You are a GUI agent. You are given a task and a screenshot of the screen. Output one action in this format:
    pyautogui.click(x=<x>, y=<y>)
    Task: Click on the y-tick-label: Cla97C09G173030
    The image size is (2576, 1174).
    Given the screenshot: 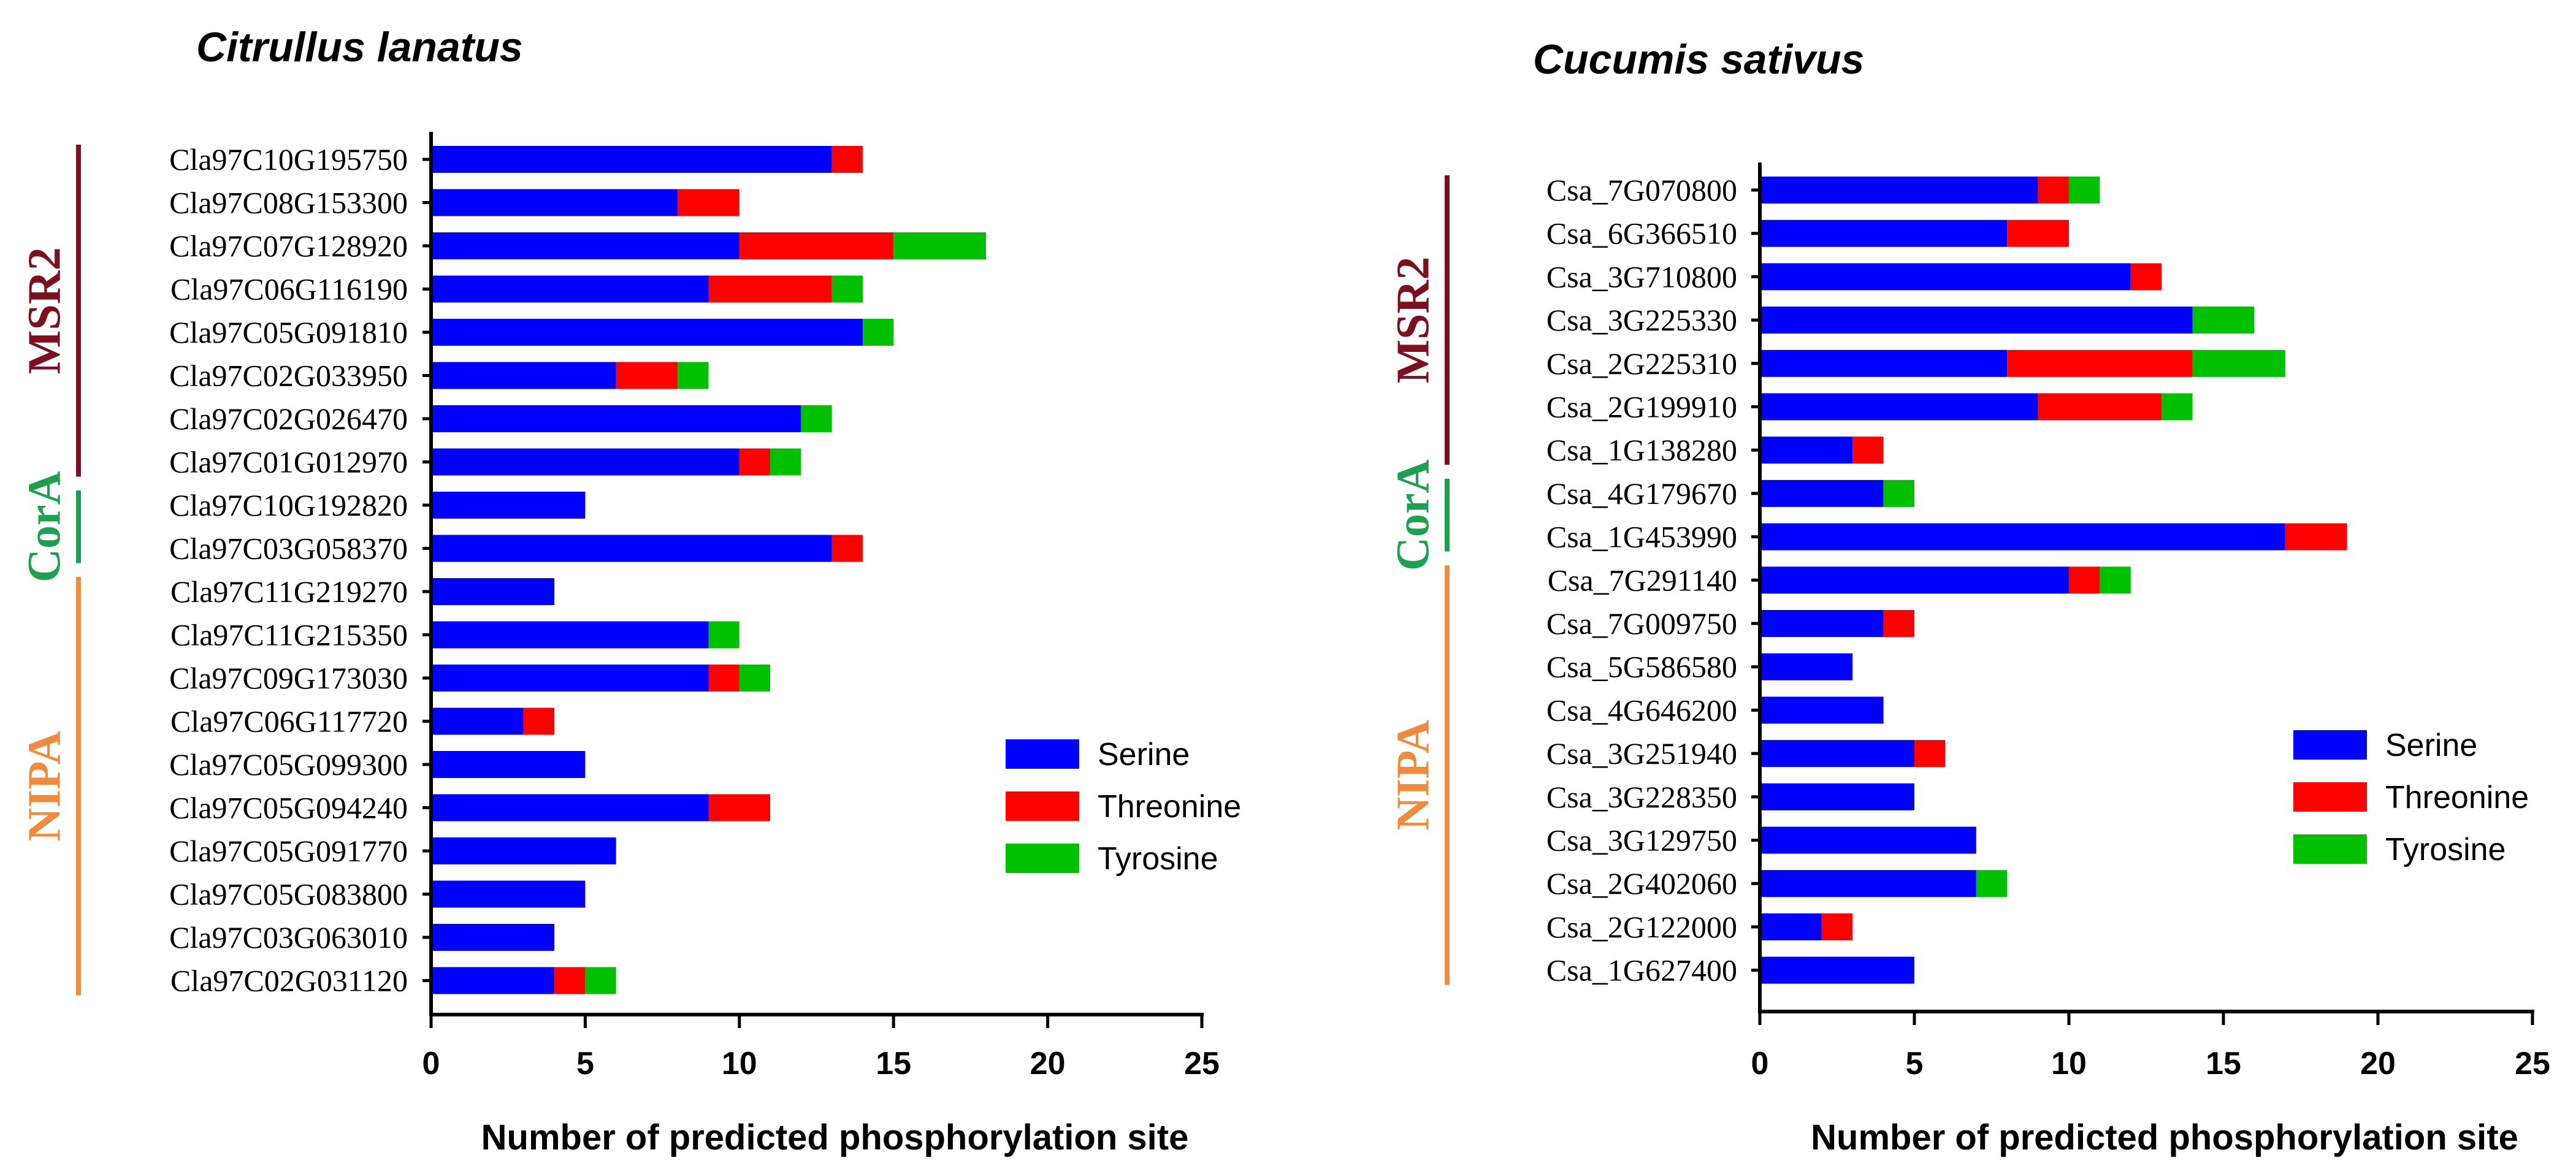 What is the action you would take?
    pyautogui.click(x=288, y=678)
    